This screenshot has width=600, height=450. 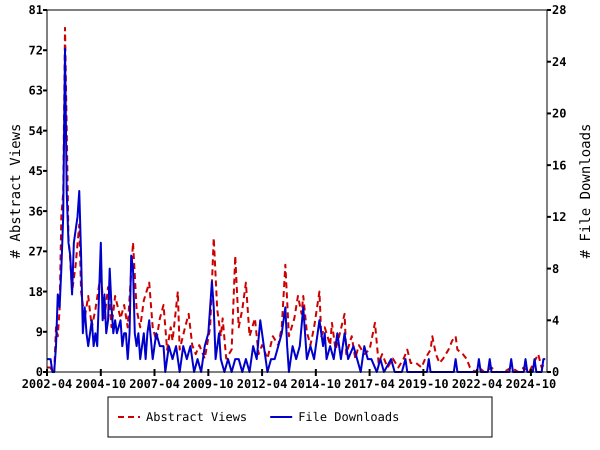 I want to click on x-tick-label: 2007-04, so click(x=154, y=384).